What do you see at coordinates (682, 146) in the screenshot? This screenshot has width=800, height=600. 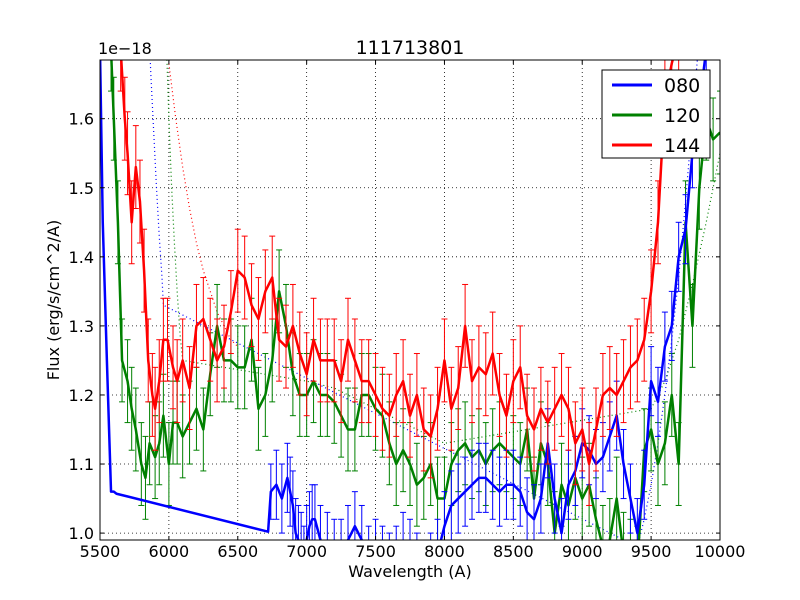 I see `legend-label-144: 144` at bounding box center [682, 146].